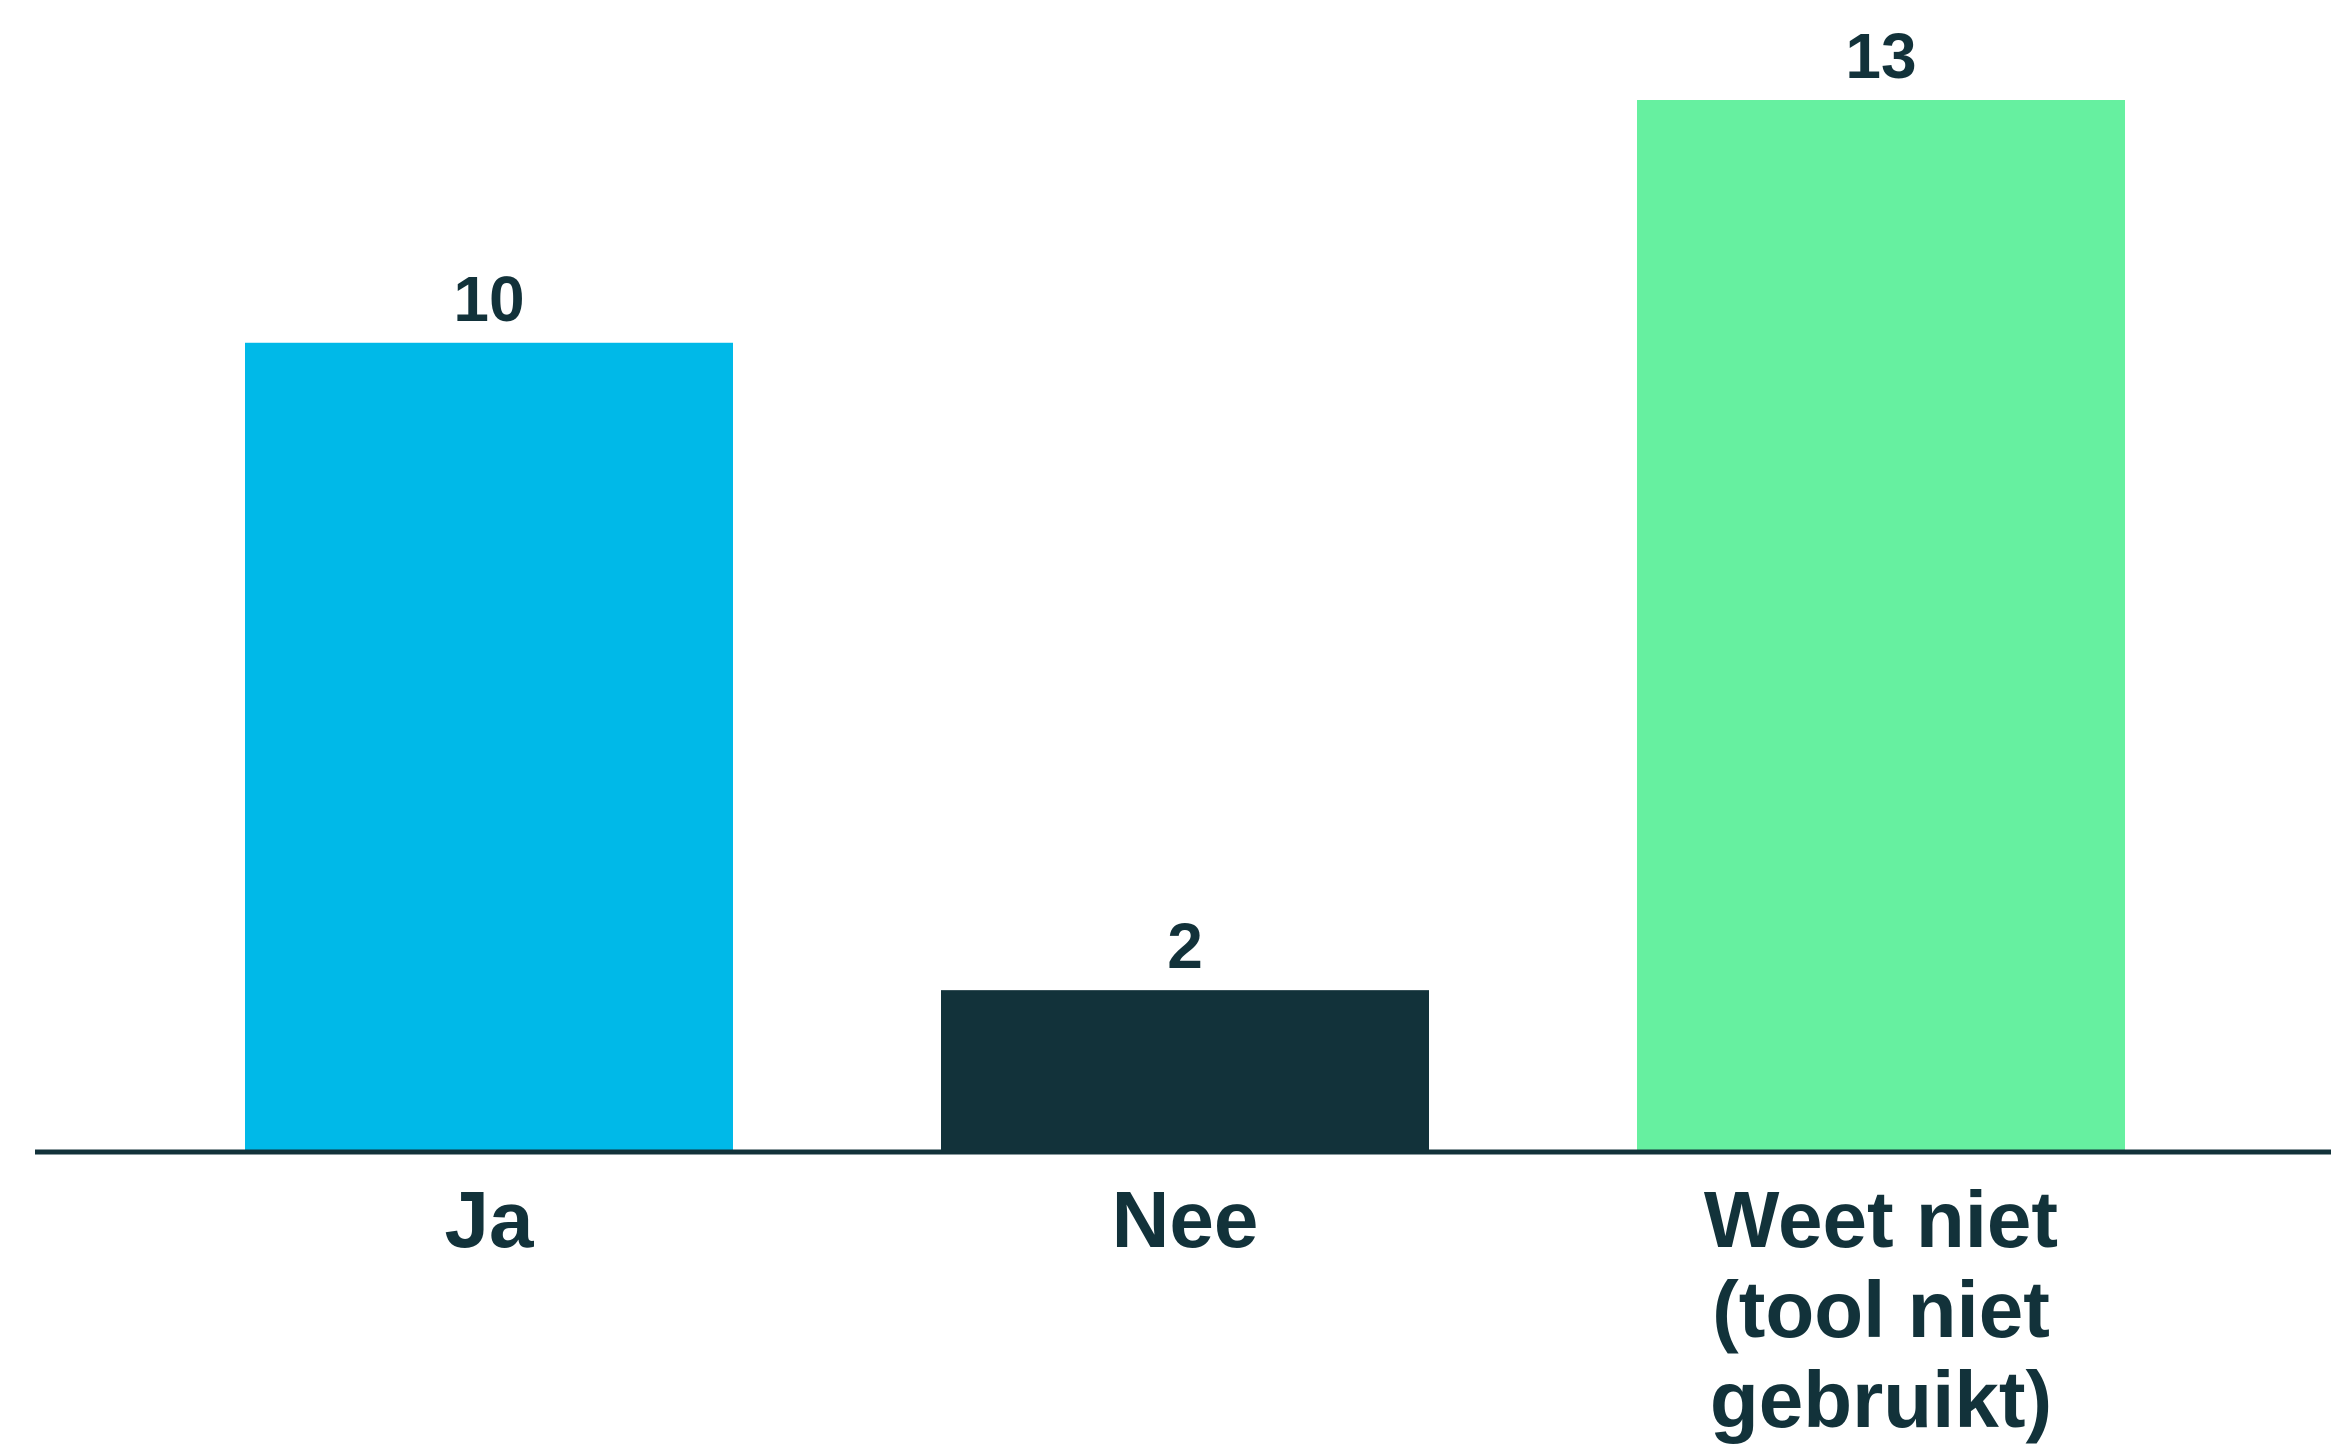 This screenshot has width=2331, height=1448. I want to click on bar-nee, so click(1185, 1071).